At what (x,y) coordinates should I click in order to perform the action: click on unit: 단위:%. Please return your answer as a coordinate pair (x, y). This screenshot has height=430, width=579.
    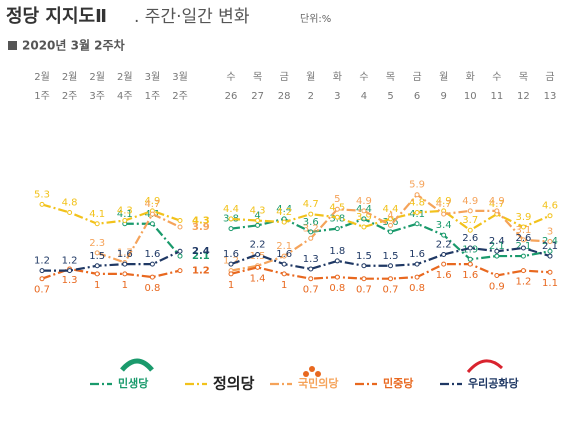
    Looking at the image, I should click on (315, 18).